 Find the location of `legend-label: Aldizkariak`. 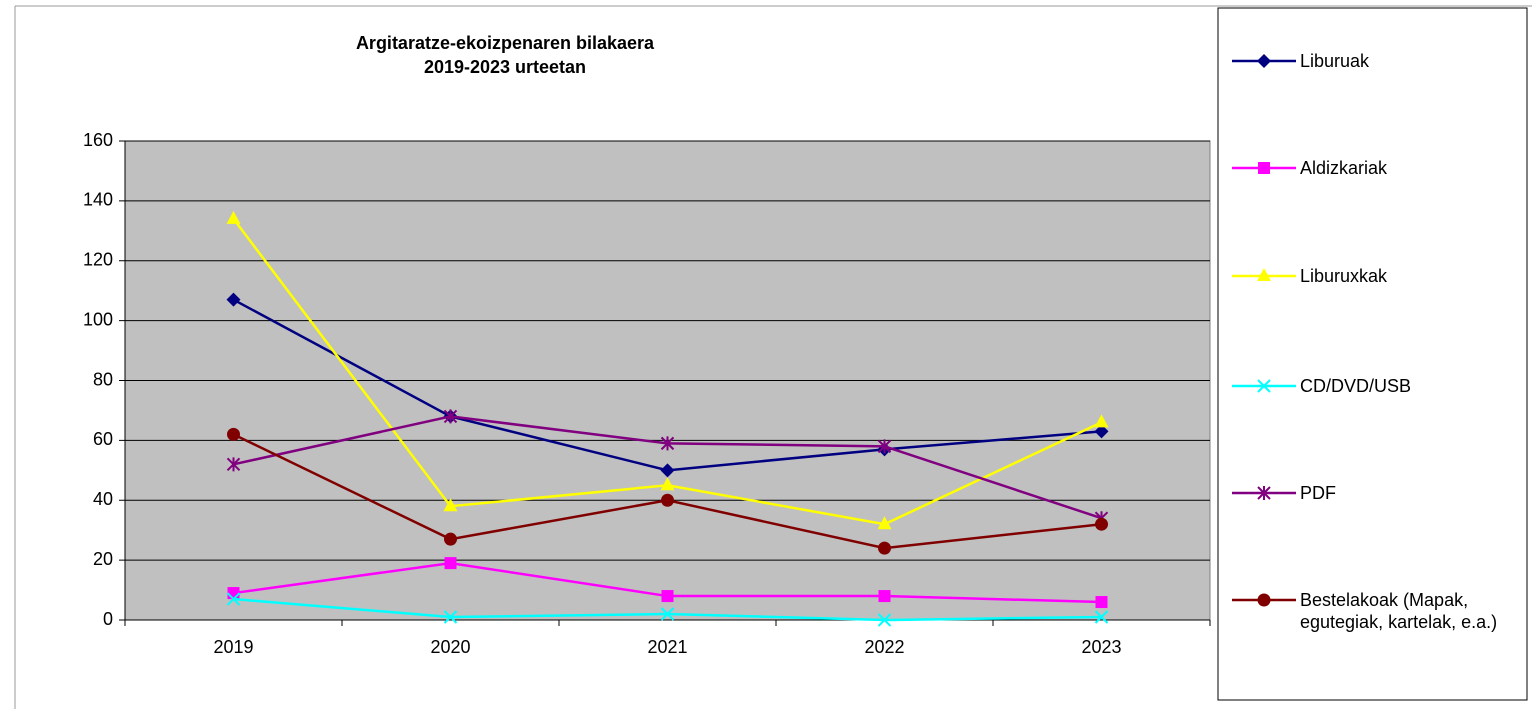

legend-label: Aldizkariak is located at coordinates (1344, 168).